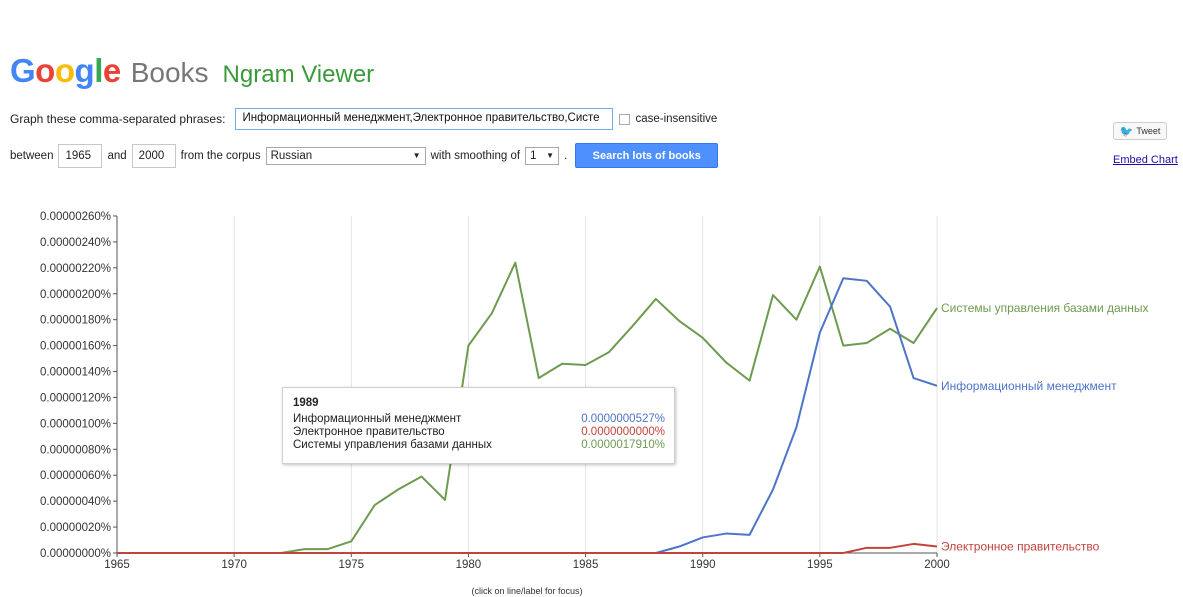 This screenshot has width=1183, height=597. Describe the element at coordinates (220, 155) in the screenshot. I see `corpus-label: from the corpus` at that location.